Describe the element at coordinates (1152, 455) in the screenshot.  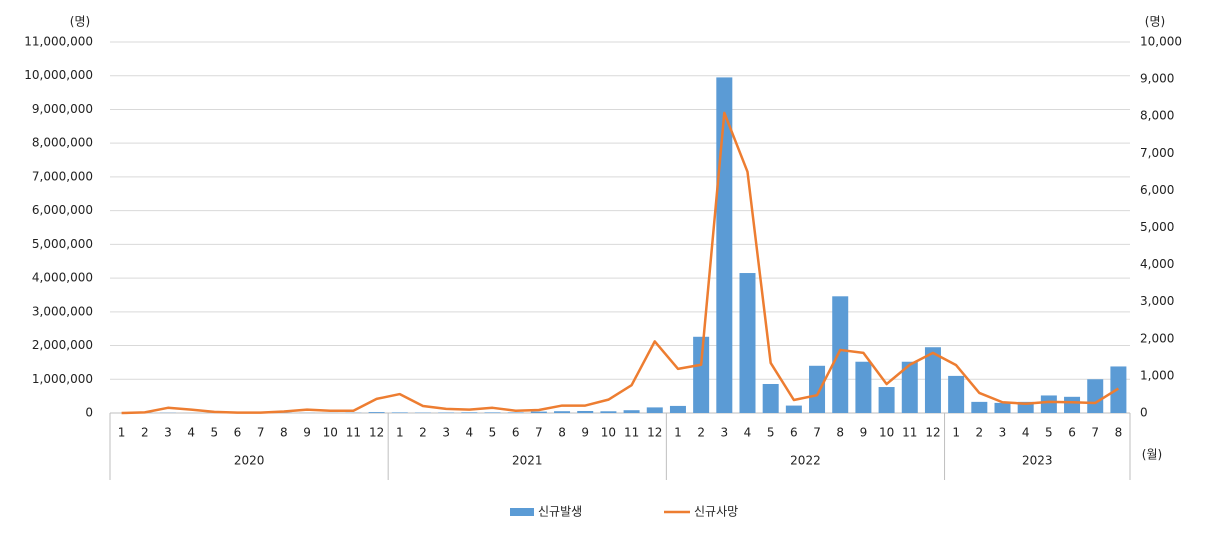
I see `x-unit: (월)` at that location.